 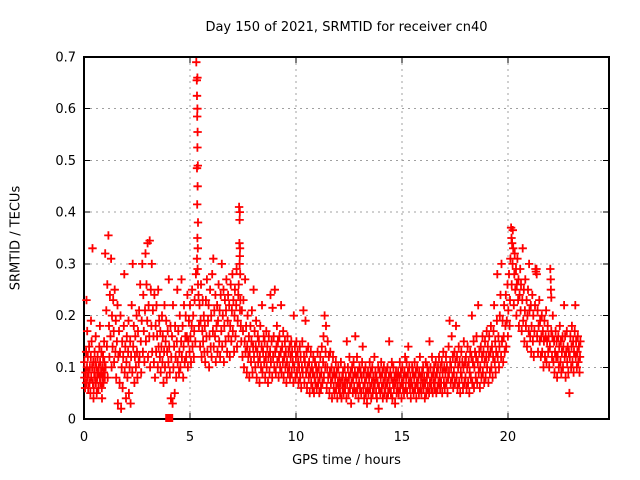 What do you see at coordinates (169, 418) in the screenshot?
I see `data-point-square` at bounding box center [169, 418].